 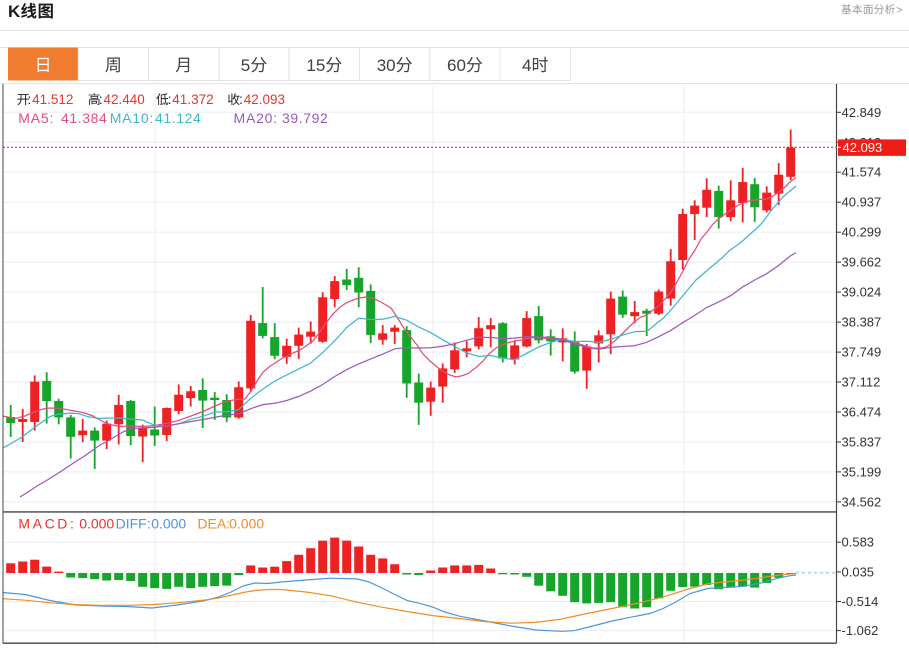 What do you see at coordinates (256, 118) in the screenshot?
I see `svg-text: MA20:` at bounding box center [256, 118].